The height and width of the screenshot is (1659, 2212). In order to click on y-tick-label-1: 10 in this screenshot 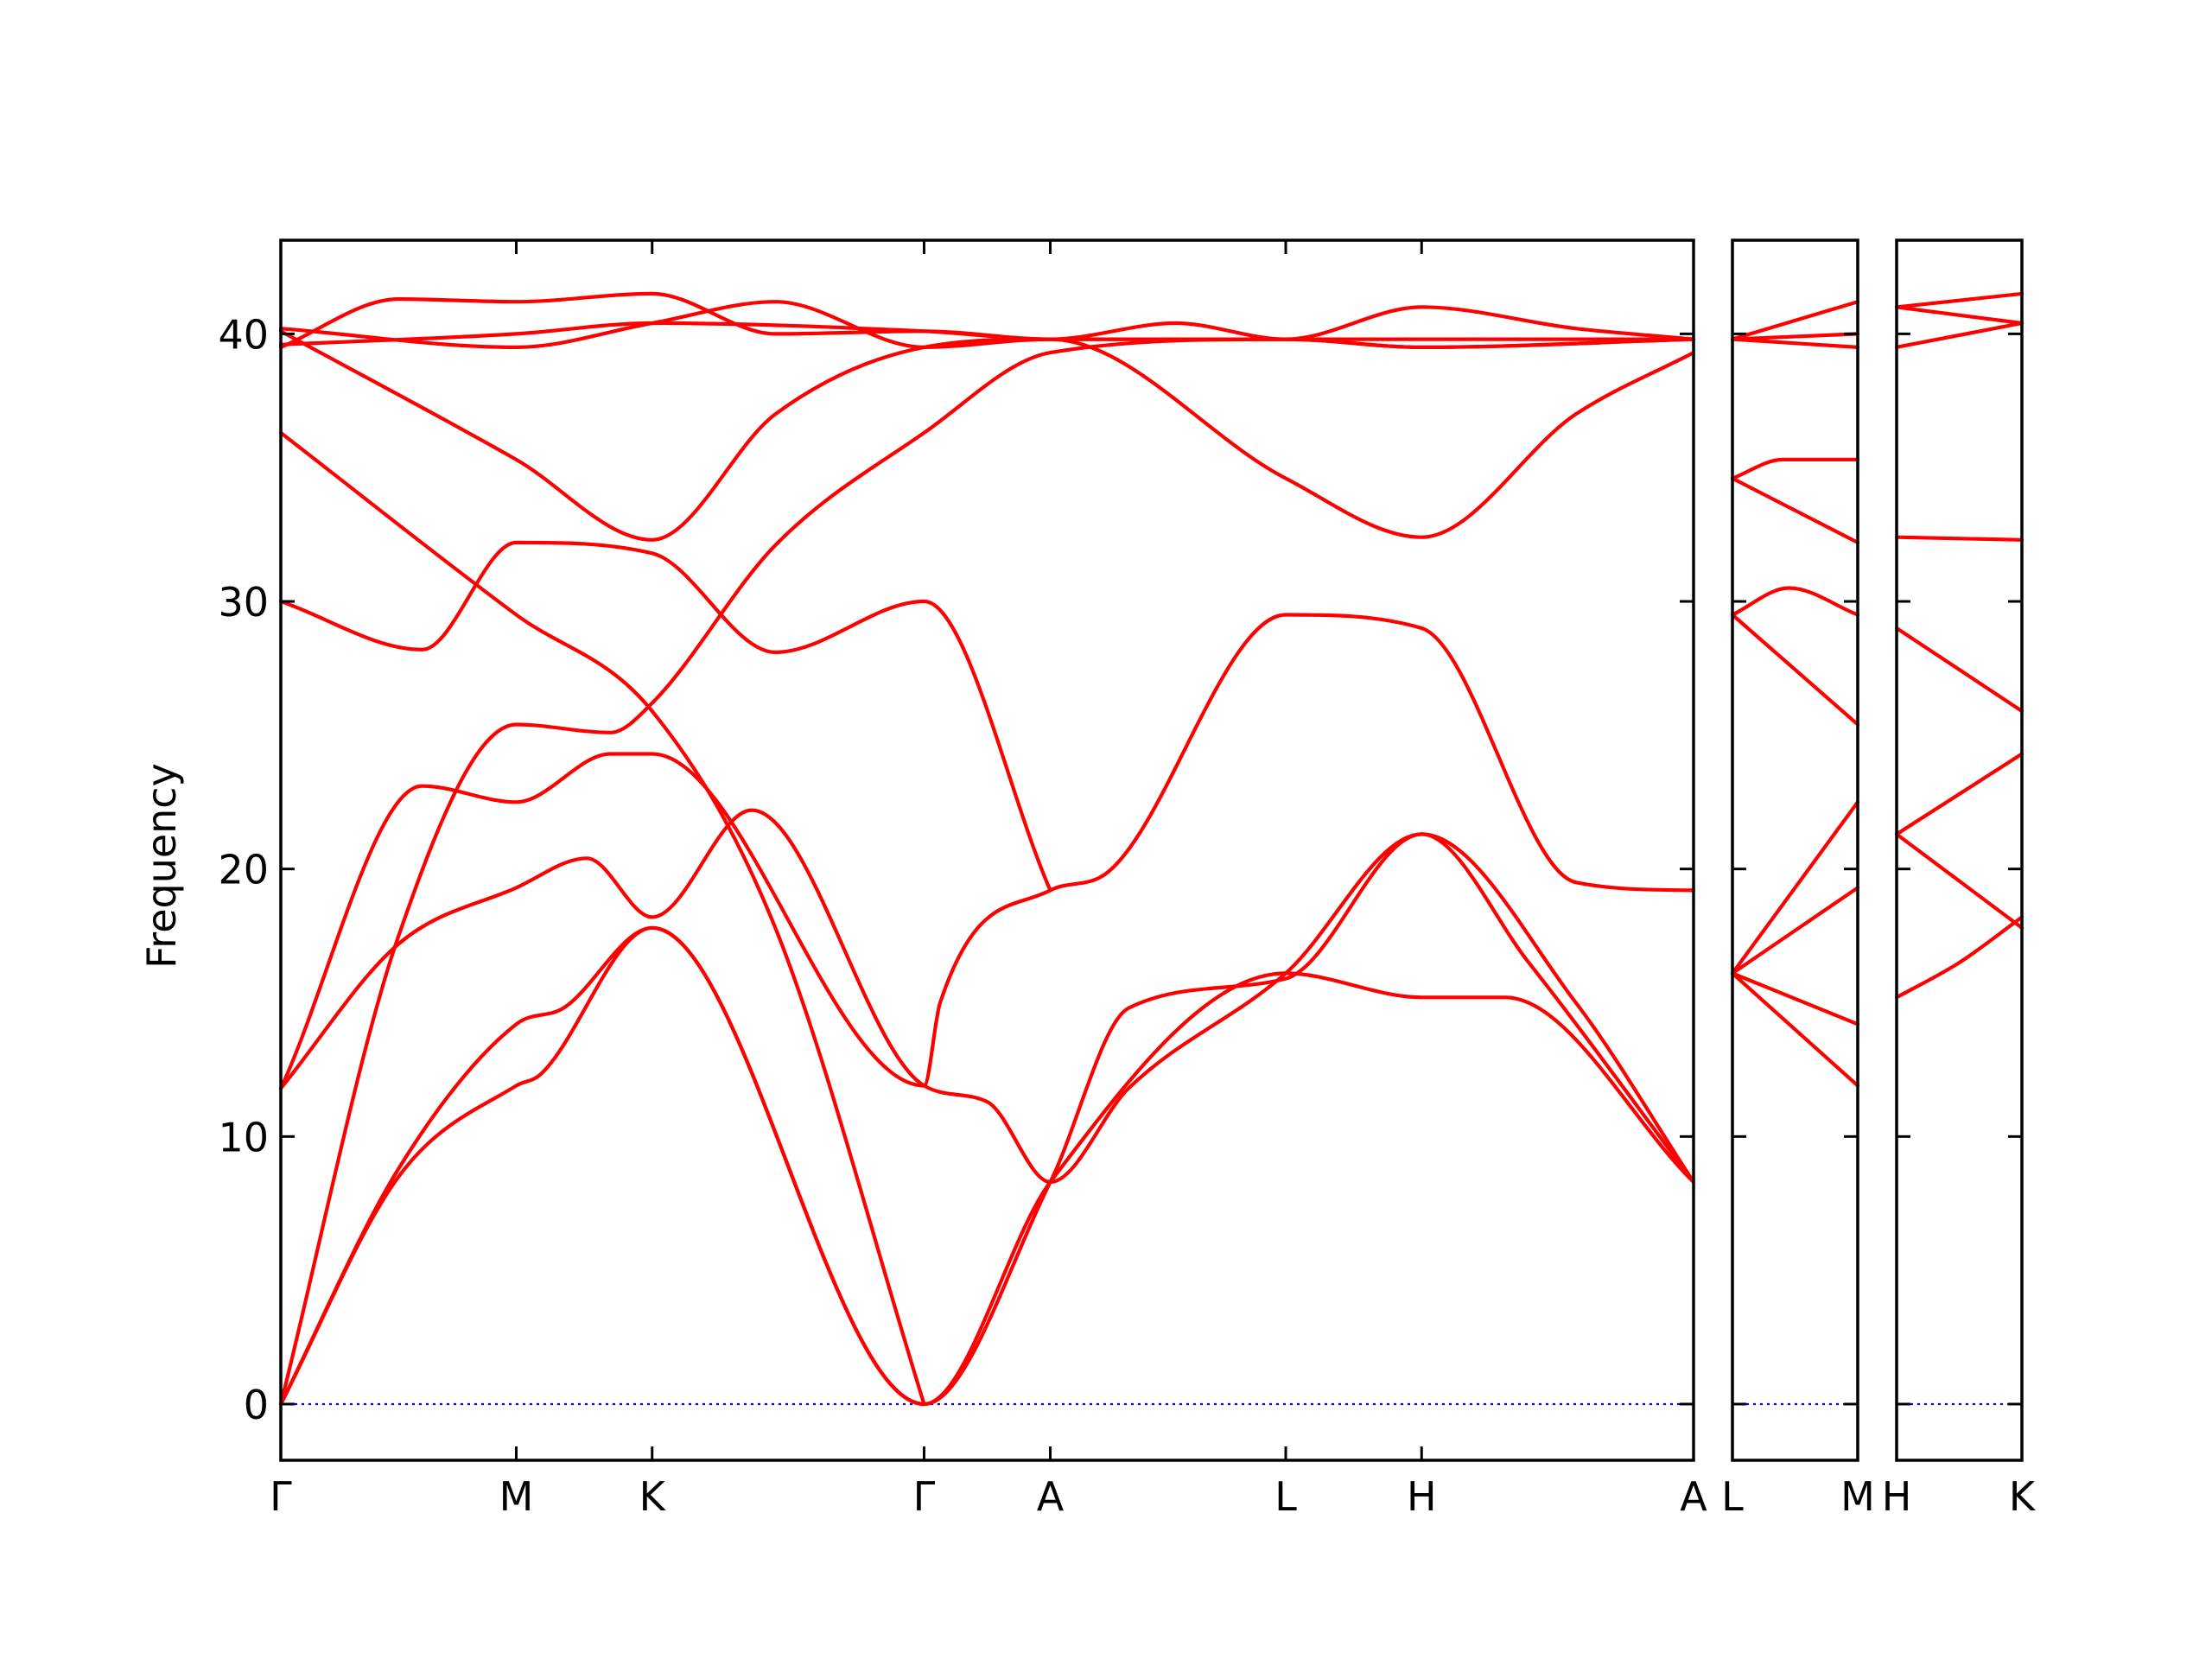, I will do `click(243, 1137)`.